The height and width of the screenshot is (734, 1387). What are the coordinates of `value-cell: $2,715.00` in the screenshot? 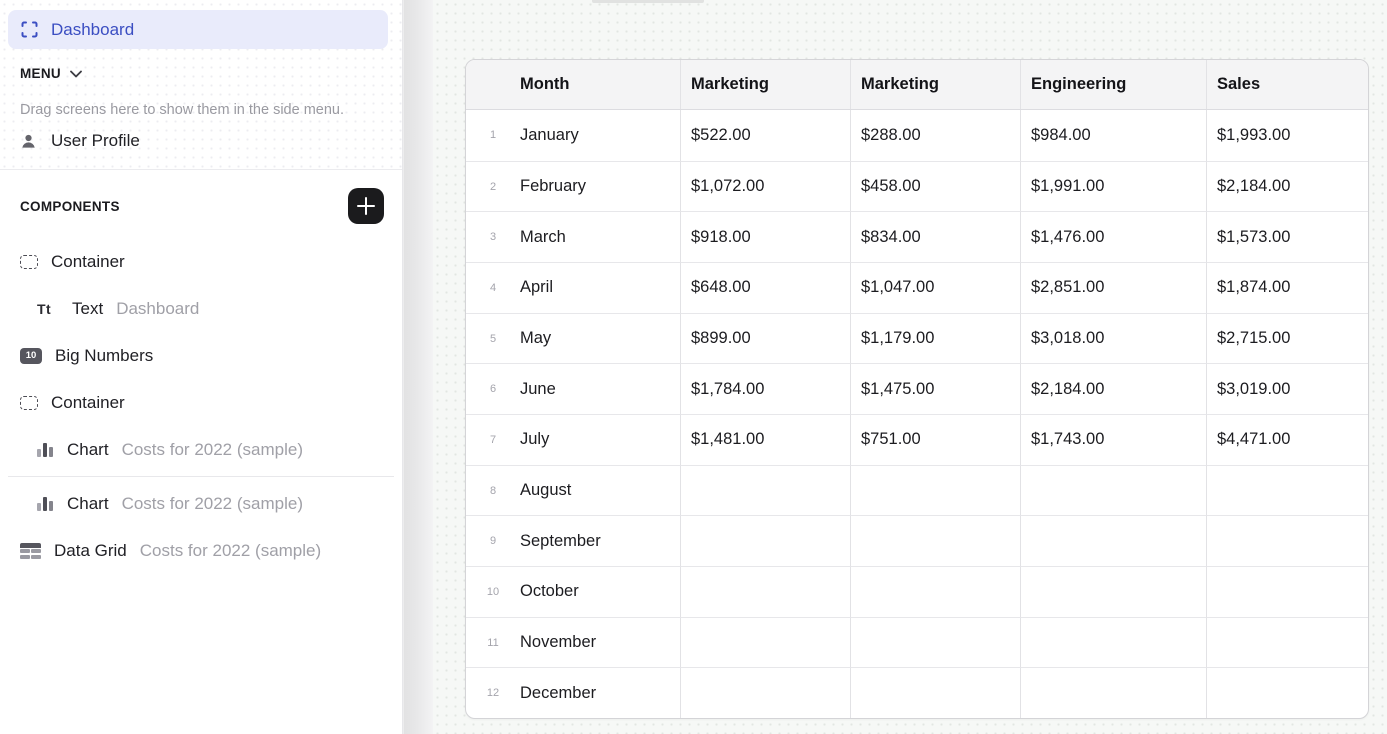 It's located at (1287, 338).